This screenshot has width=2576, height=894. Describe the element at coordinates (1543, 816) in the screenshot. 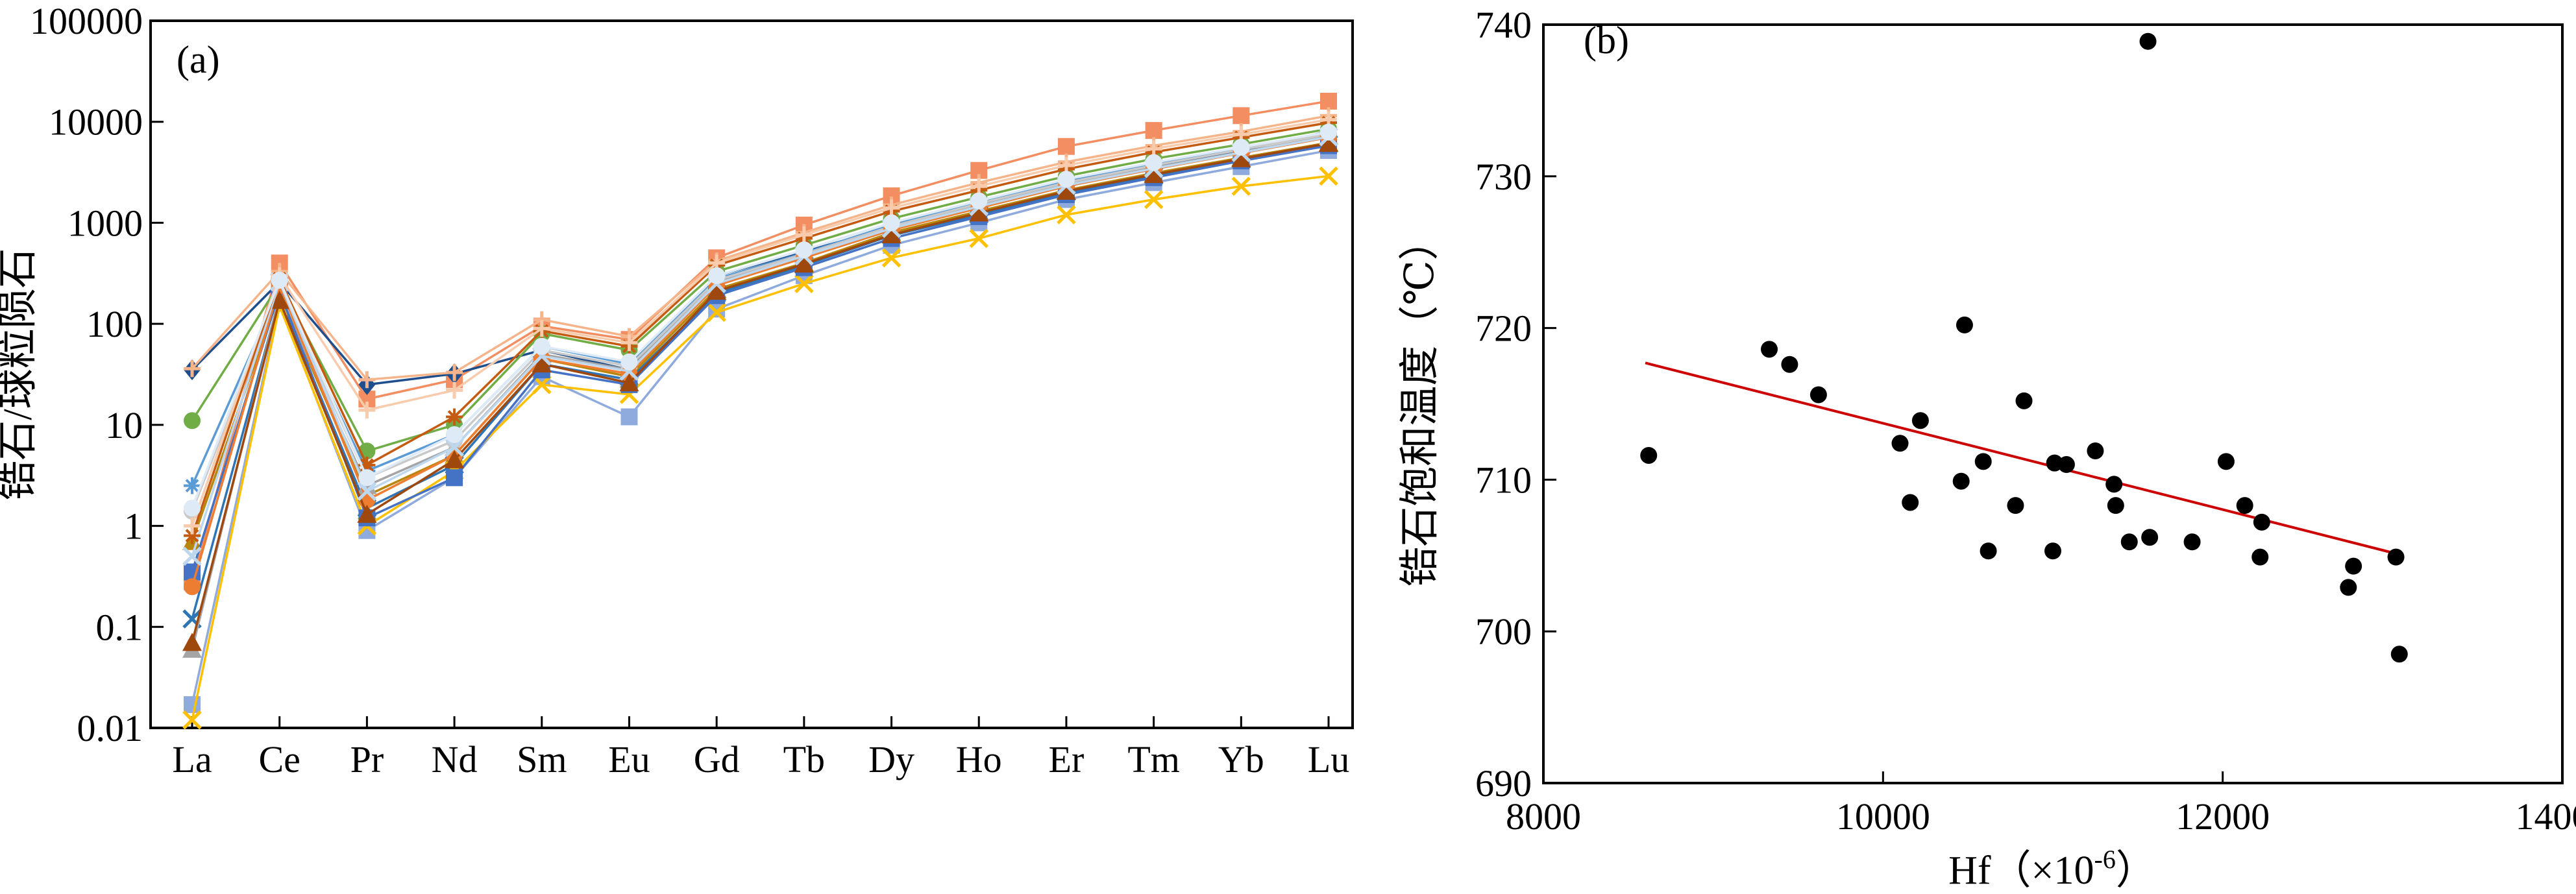

I see `panel-b-x-tick-label: 8000` at that location.